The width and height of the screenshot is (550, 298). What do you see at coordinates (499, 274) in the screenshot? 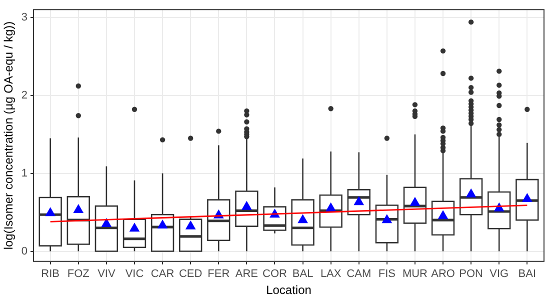
I see `x-tick-label: VIG` at bounding box center [499, 274].